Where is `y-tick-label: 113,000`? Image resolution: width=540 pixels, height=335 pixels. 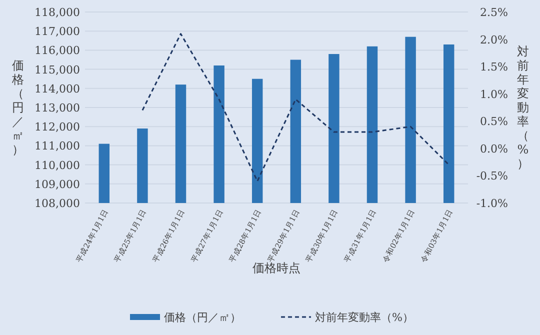
y-tick-label: 113,000 is located at coordinates (57, 108).